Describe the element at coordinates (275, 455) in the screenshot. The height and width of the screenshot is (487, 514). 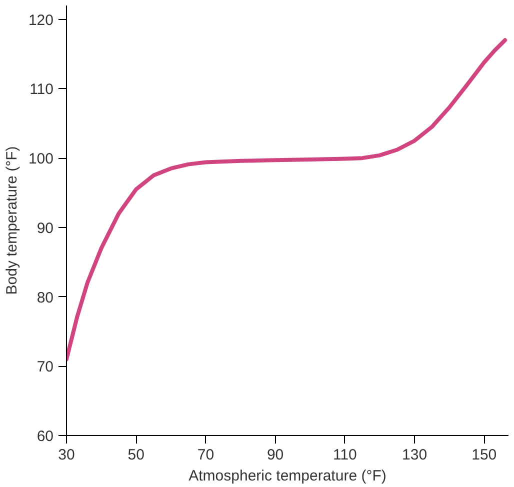
I see `x-tick-label: 90` at that location.